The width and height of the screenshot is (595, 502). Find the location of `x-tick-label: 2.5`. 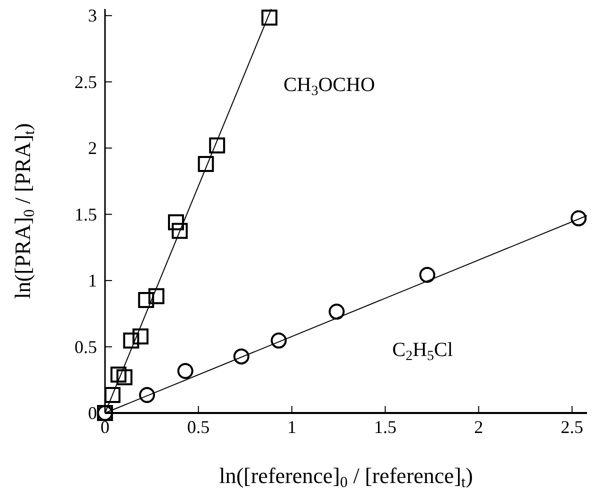

x-tick-label: 2.5 is located at coordinates (572, 427).